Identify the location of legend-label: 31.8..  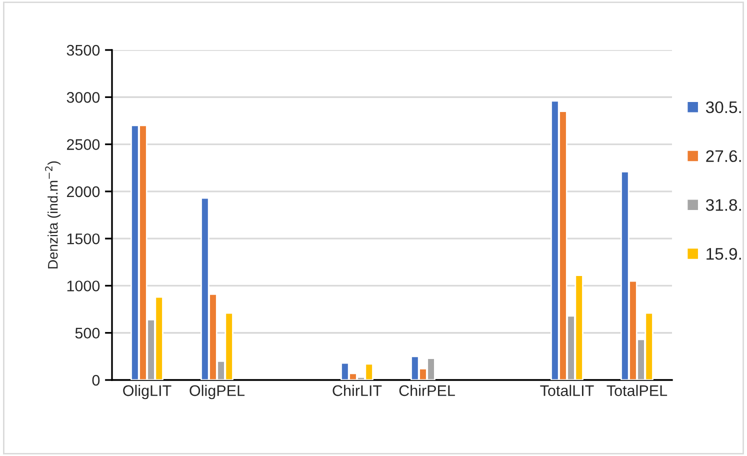
(723, 205).